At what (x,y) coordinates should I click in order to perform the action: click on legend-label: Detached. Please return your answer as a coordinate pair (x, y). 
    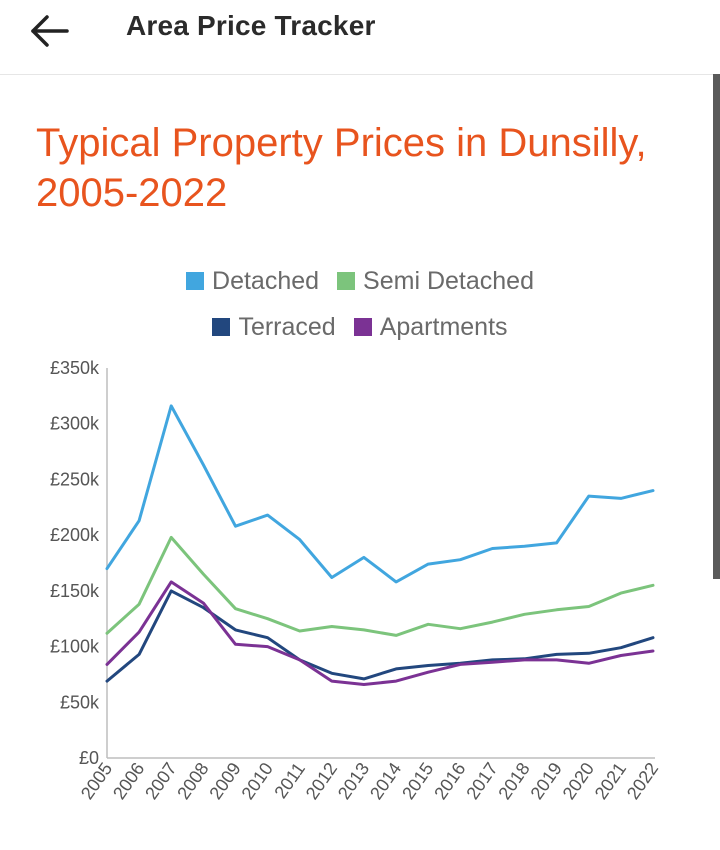
    Looking at the image, I should click on (266, 280).